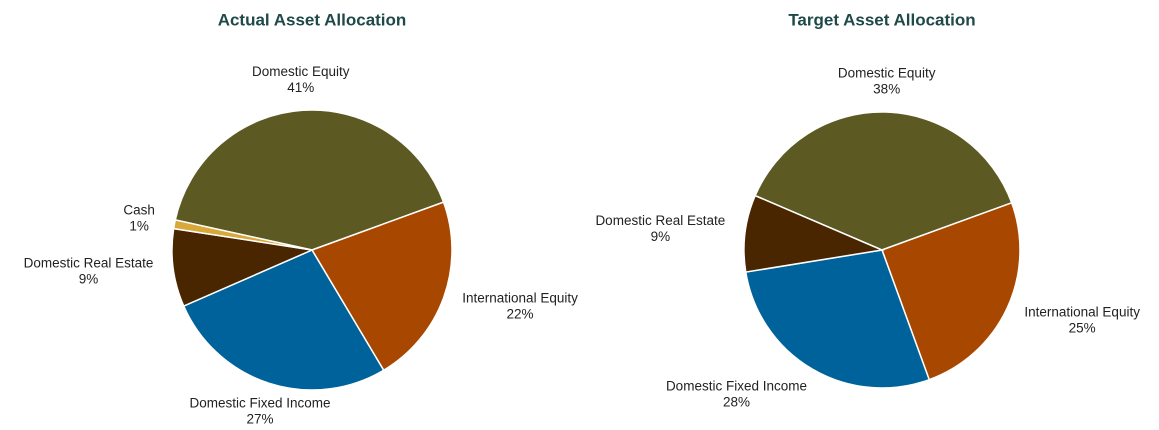 The height and width of the screenshot is (430, 1159). Describe the element at coordinates (139, 225) in the screenshot. I see `slice-value-label: 1%` at that location.